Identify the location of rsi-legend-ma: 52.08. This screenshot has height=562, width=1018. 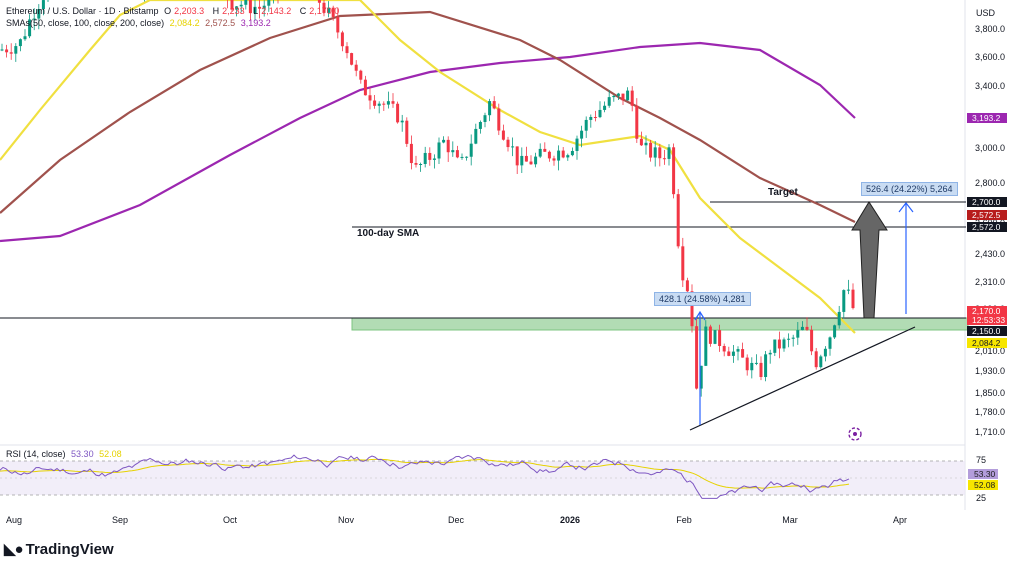
(110, 454).